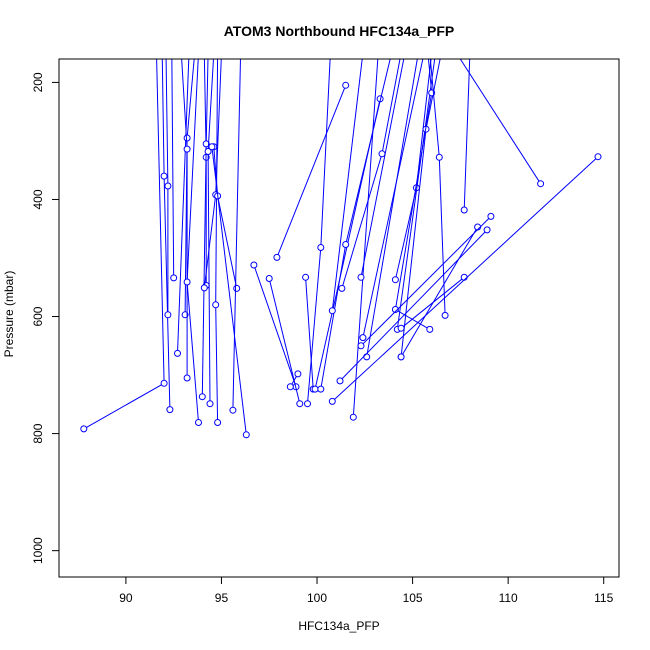 The width and height of the screenshot is (650, 650). What do you see at coordinates (222, 598) in the screenshot?
I see `x-tick-label: 95` at bounding box center [222, 598].